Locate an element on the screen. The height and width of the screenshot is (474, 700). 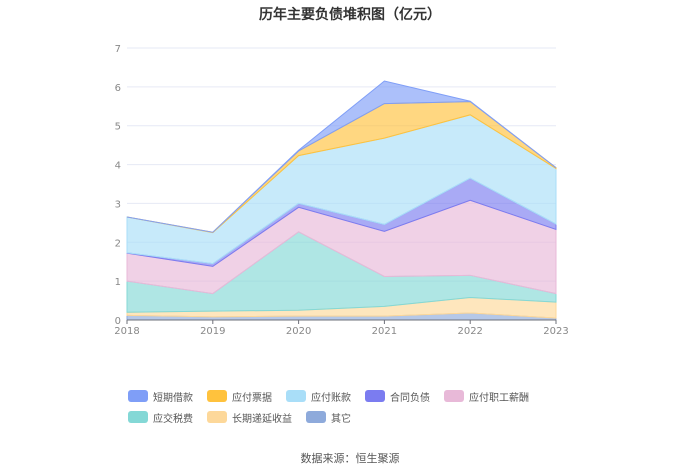
y-tick-label: 6 is located at coordinates (118, 88).